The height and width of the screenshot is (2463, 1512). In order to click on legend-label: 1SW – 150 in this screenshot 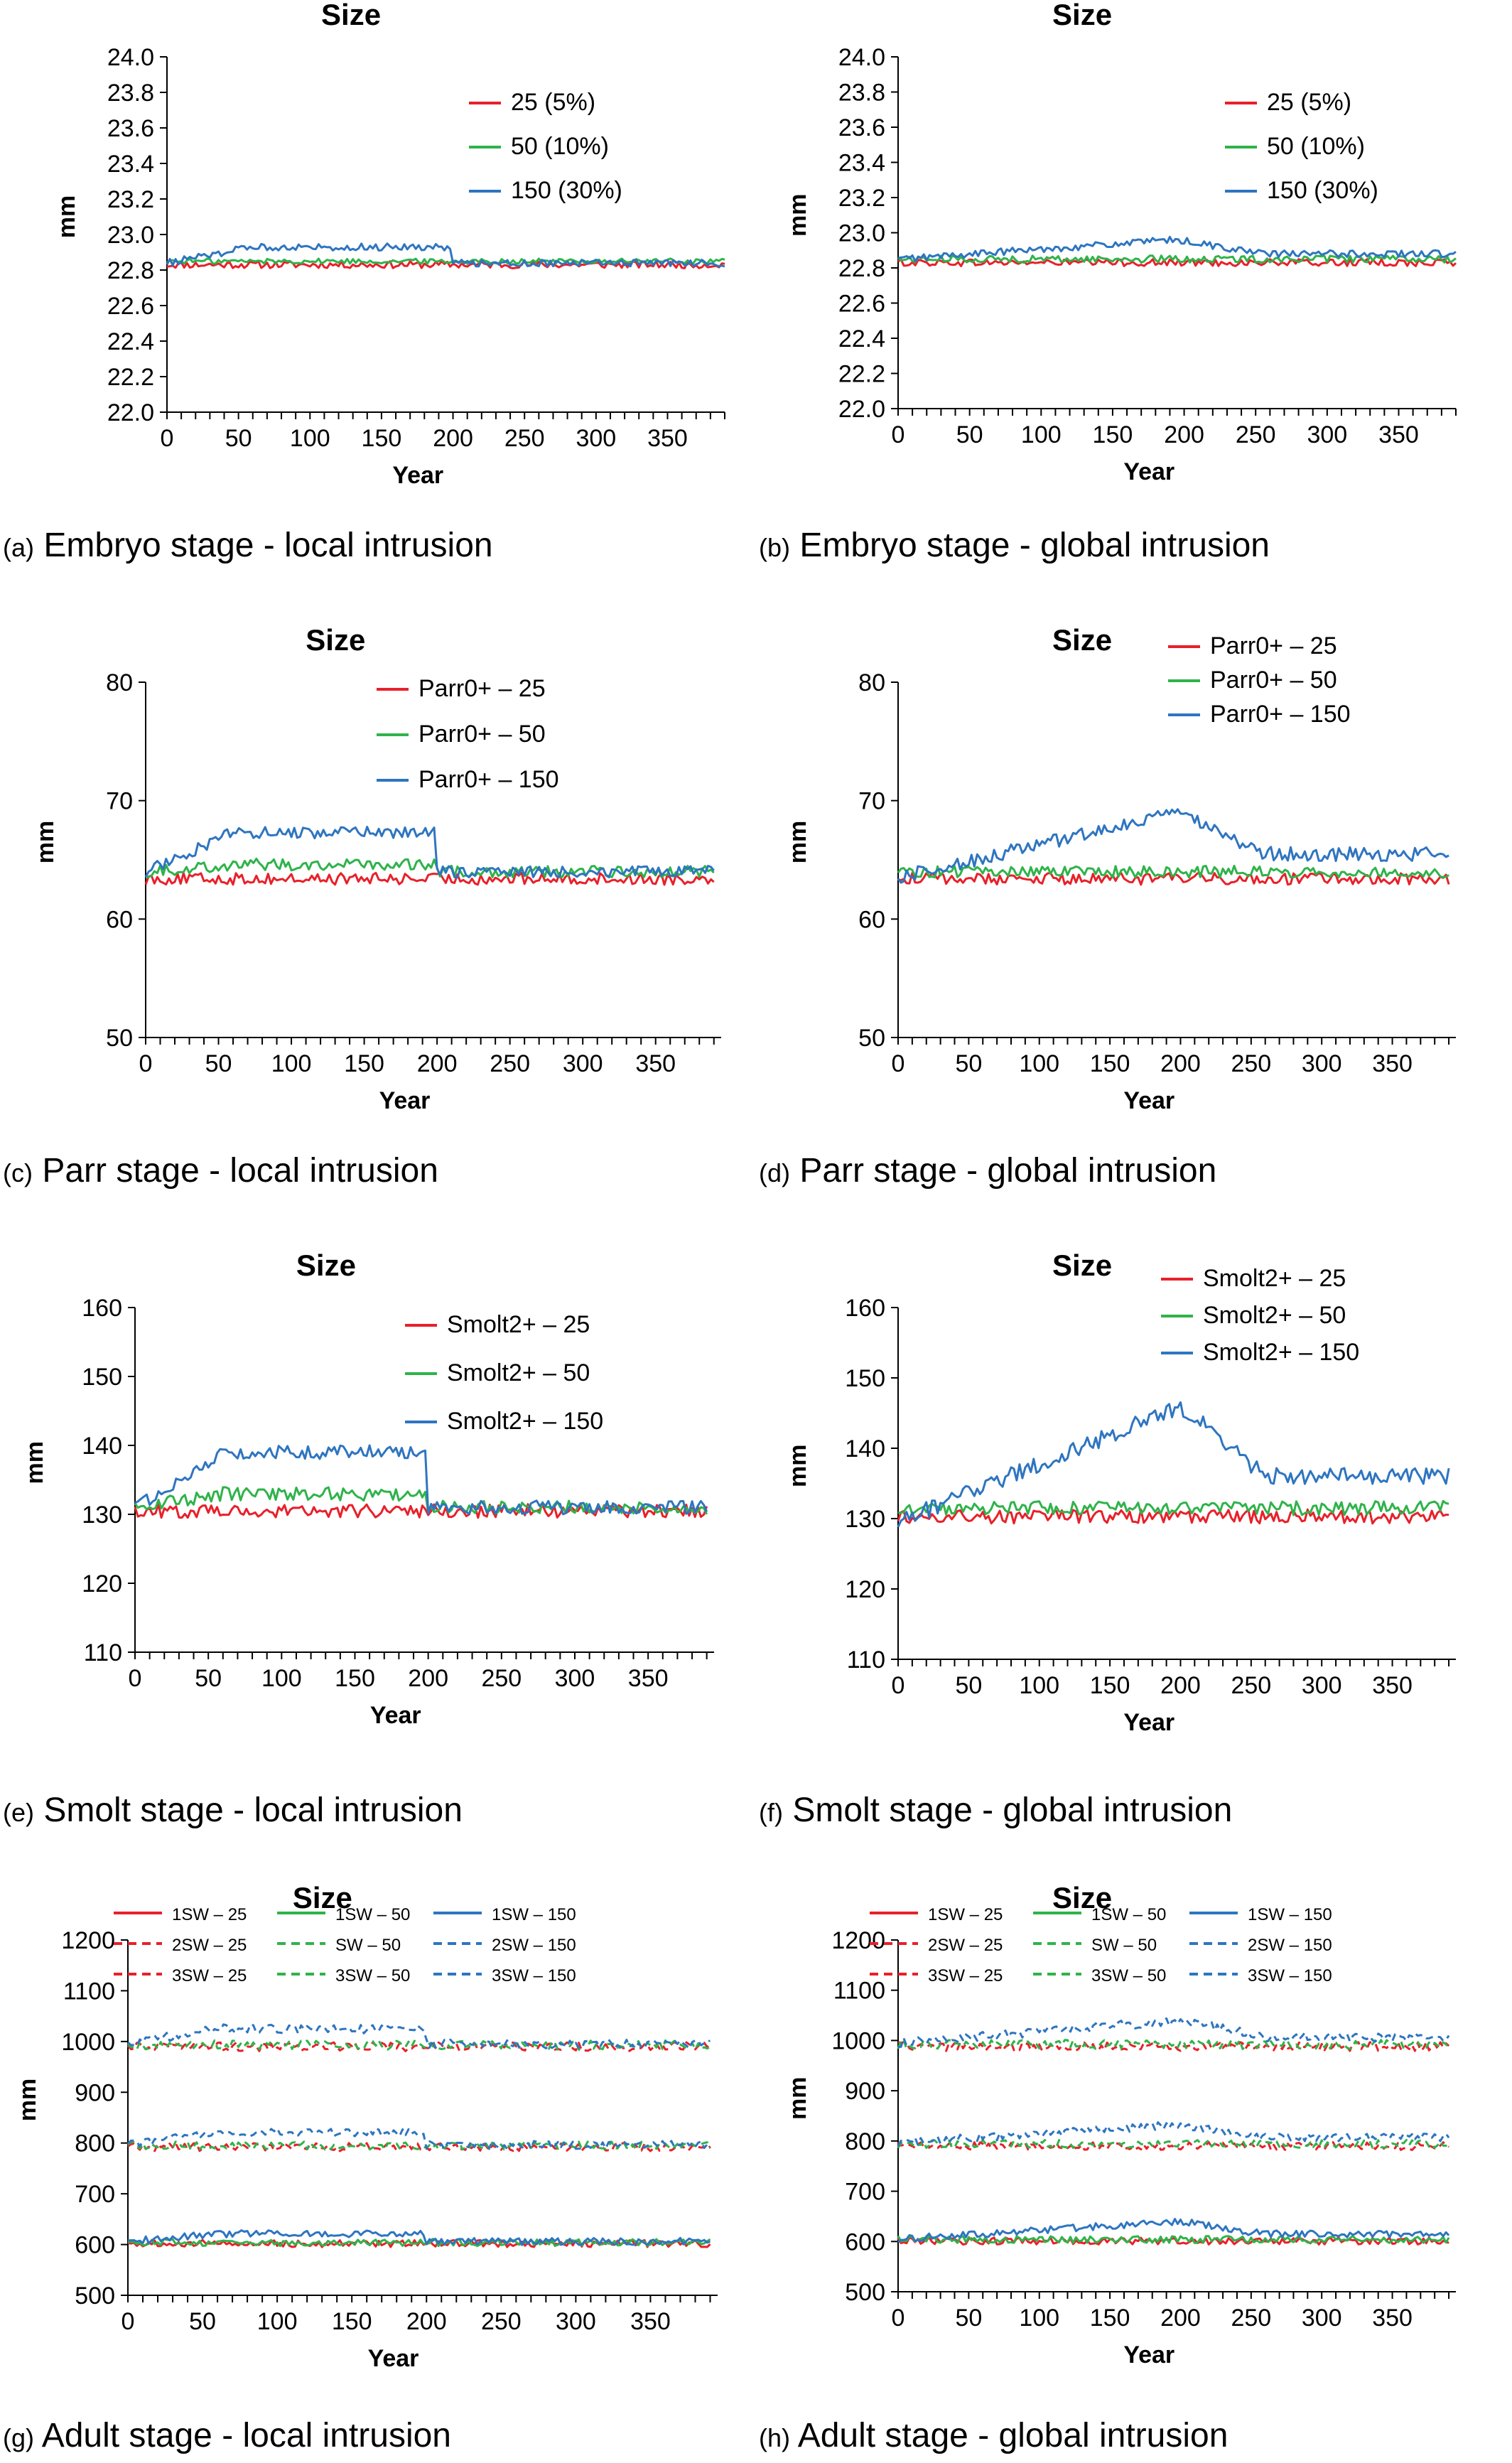, I will do `click(1290, 1915)`.